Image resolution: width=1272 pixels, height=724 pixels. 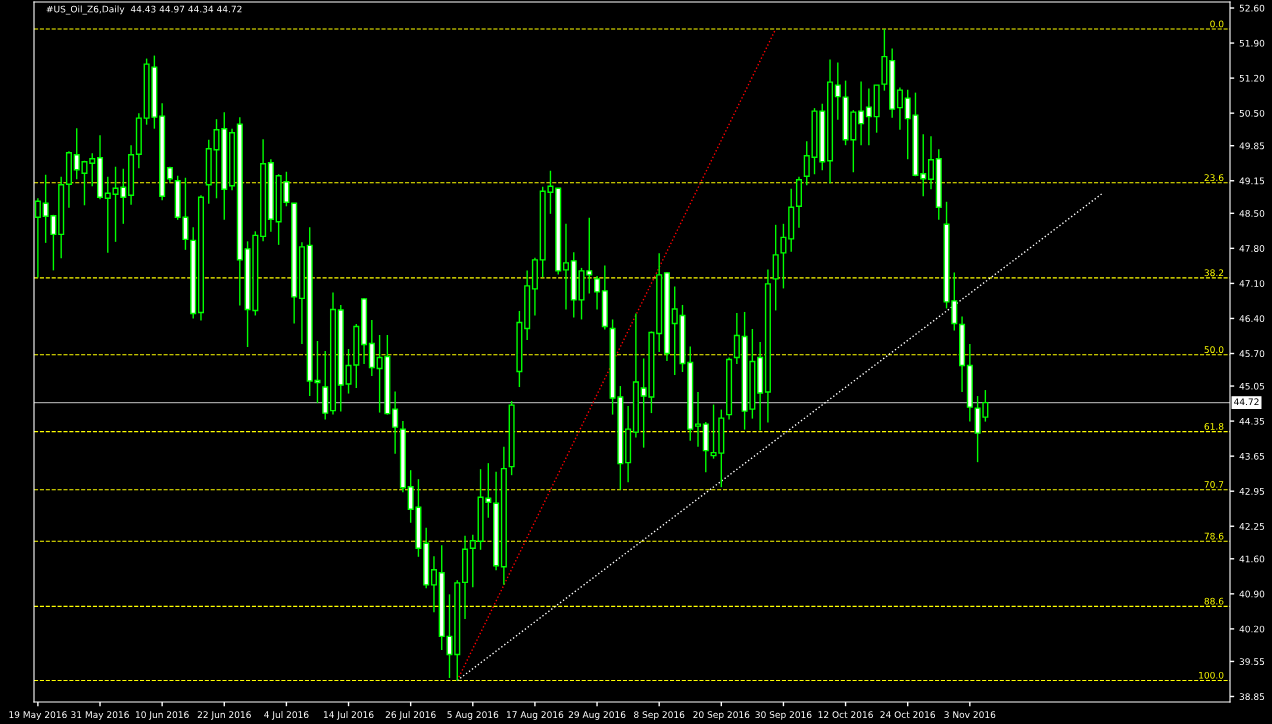 I want to click on x-tick-label: 3 Nov 2016, so click(x=970, y=715).